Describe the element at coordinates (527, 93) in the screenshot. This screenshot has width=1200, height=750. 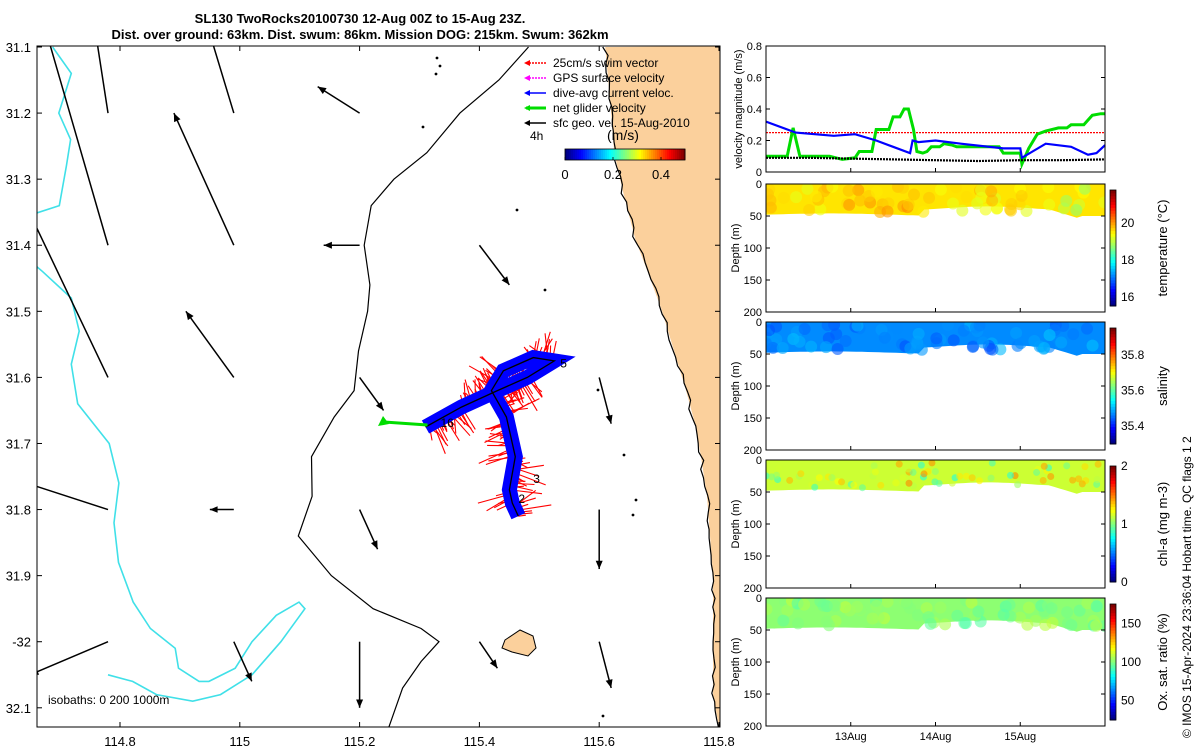
I see `legend-swatch-head` at that location.